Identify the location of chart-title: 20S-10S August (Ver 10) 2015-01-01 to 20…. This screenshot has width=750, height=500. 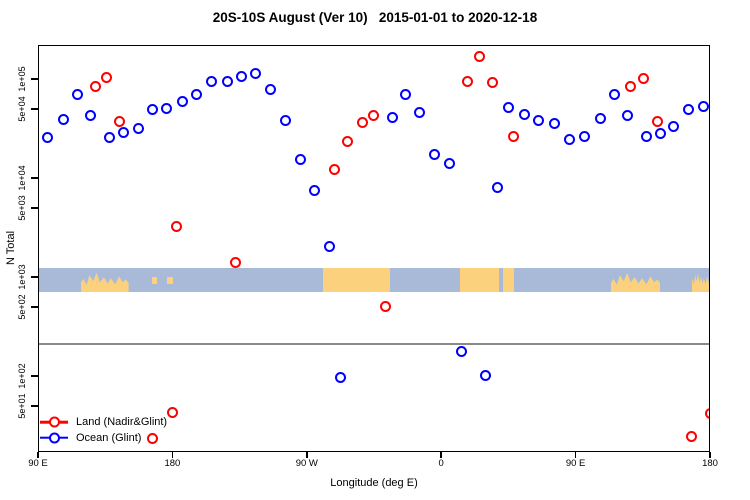
(375, 17).